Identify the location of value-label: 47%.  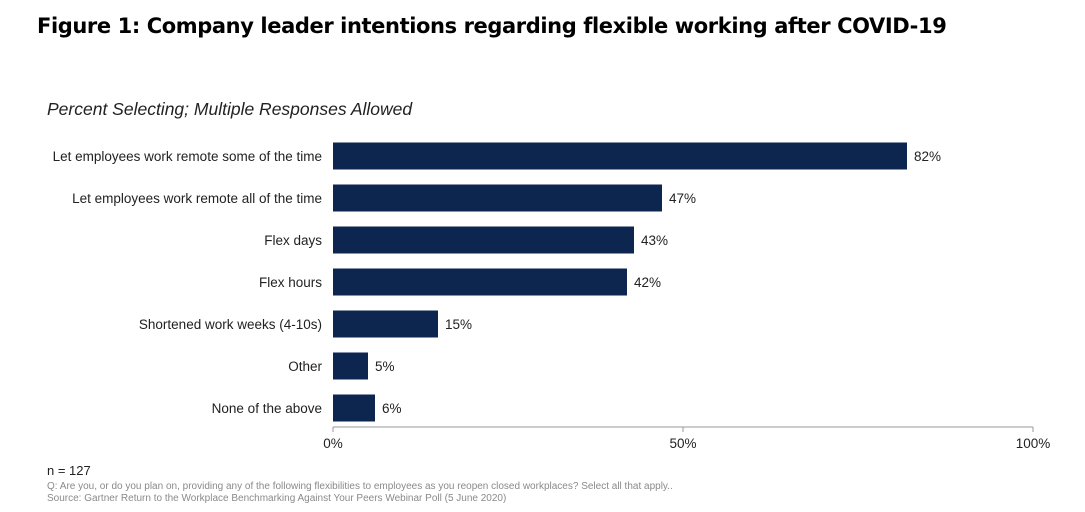
(682, 198).